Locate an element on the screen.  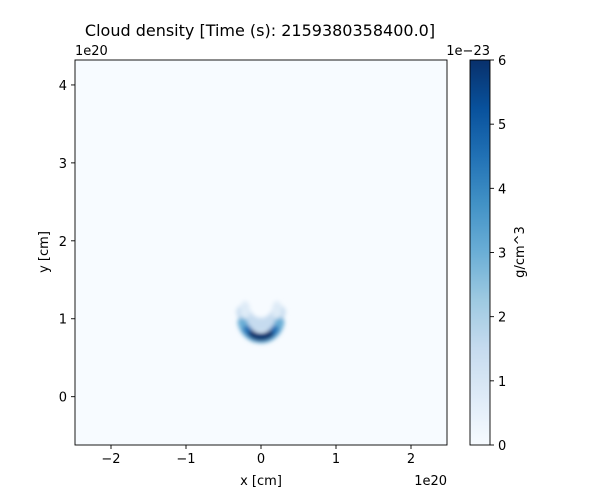
colorbar-tick-label: 2 is located at coordinates (502, 318).